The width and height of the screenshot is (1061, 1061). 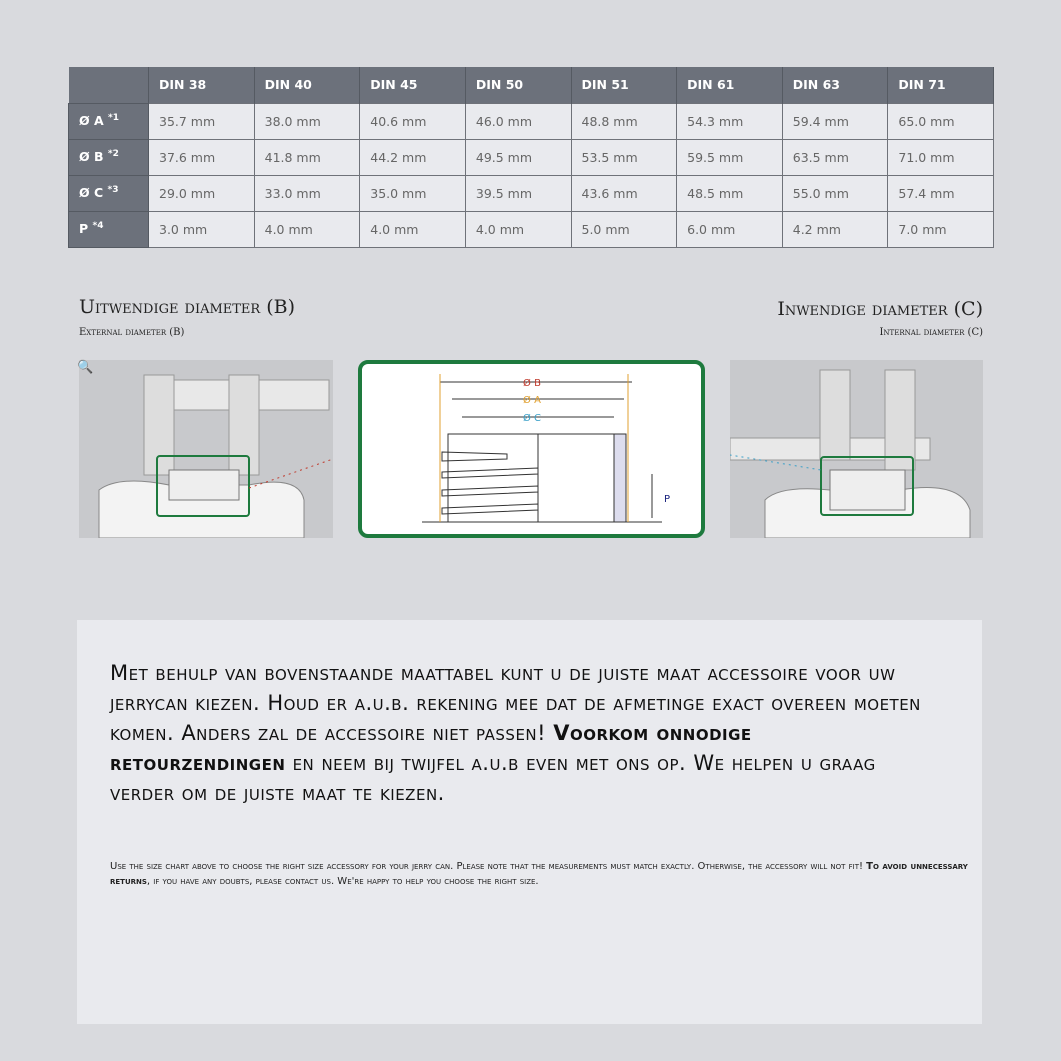 I want to click on table-cell: 48.5 mm, so click(x=729, y=193).